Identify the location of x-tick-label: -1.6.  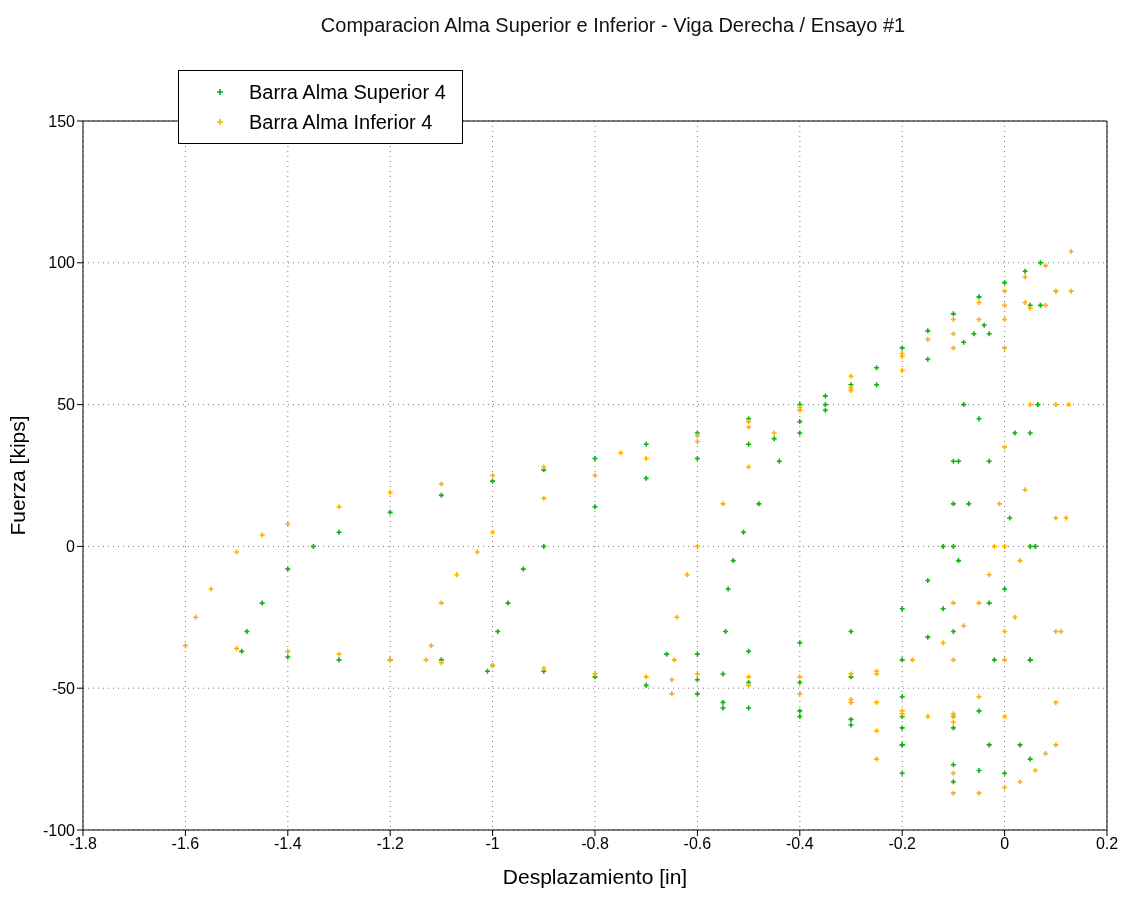
(185, 844).